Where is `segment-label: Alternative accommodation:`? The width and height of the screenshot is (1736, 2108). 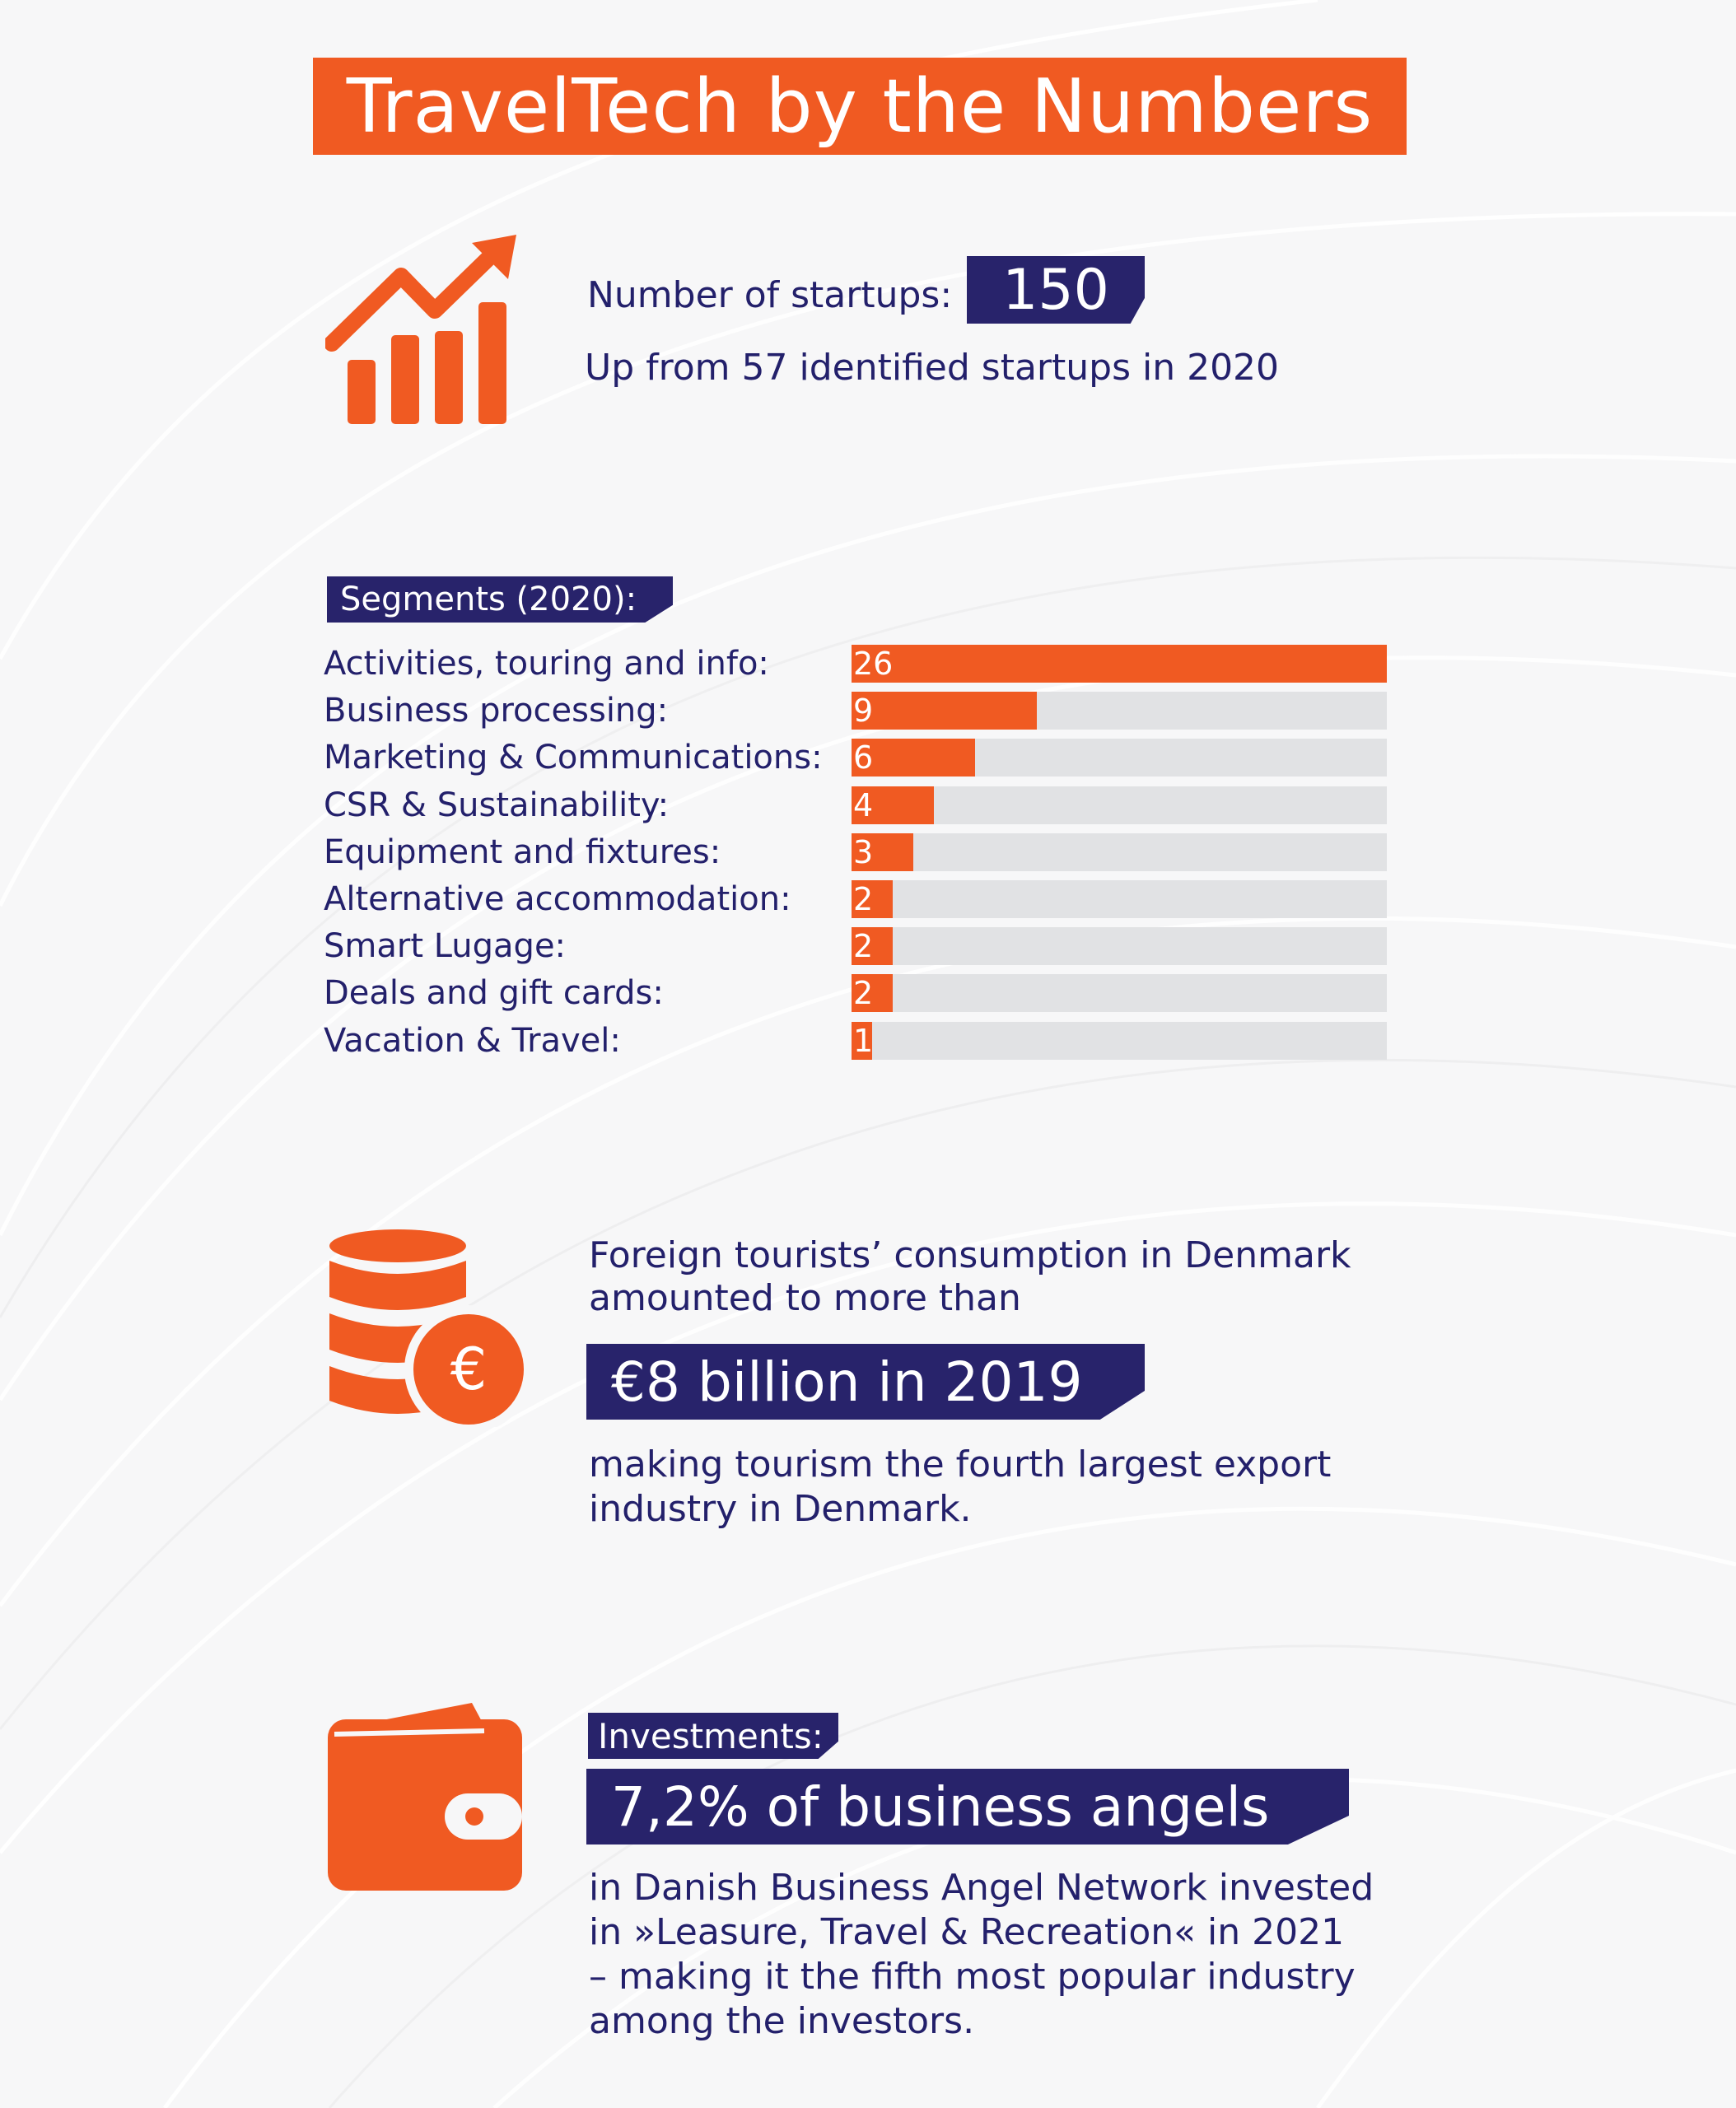
segment-label: Alternative accommodation: is located at coordinates (557, 899).